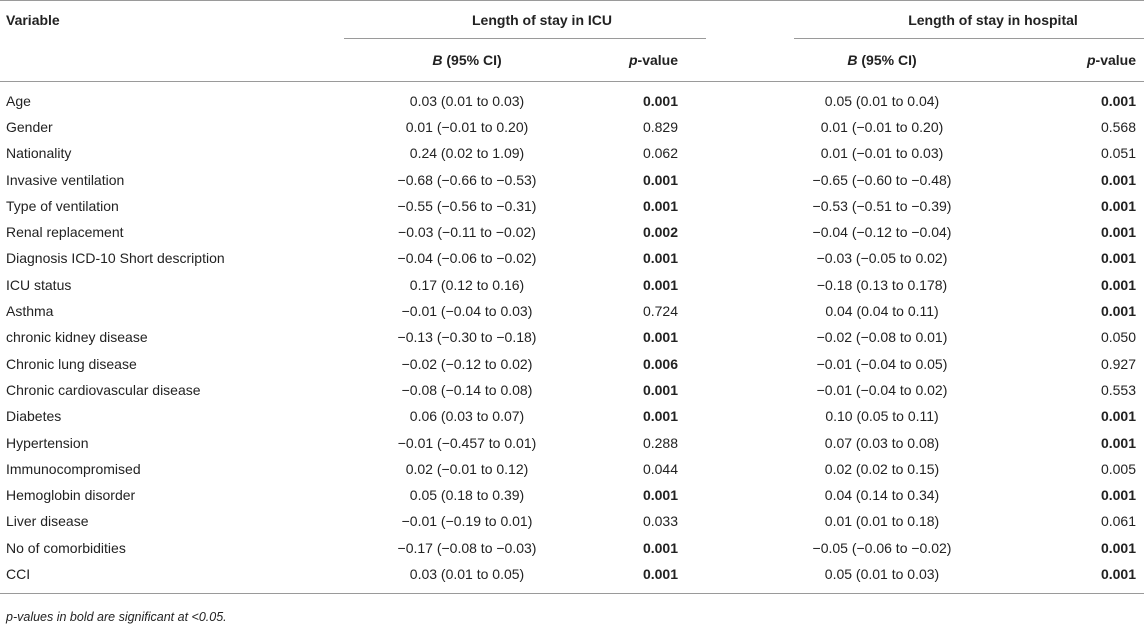 Image resolution: width=1144 pixels, height=627 pixels. What do you see at coordinates (857, 577) in the screenshot?
I see `cell-hospital-b: 0.05 (0.01 to 0.03)` at bounding box center [857, 577].